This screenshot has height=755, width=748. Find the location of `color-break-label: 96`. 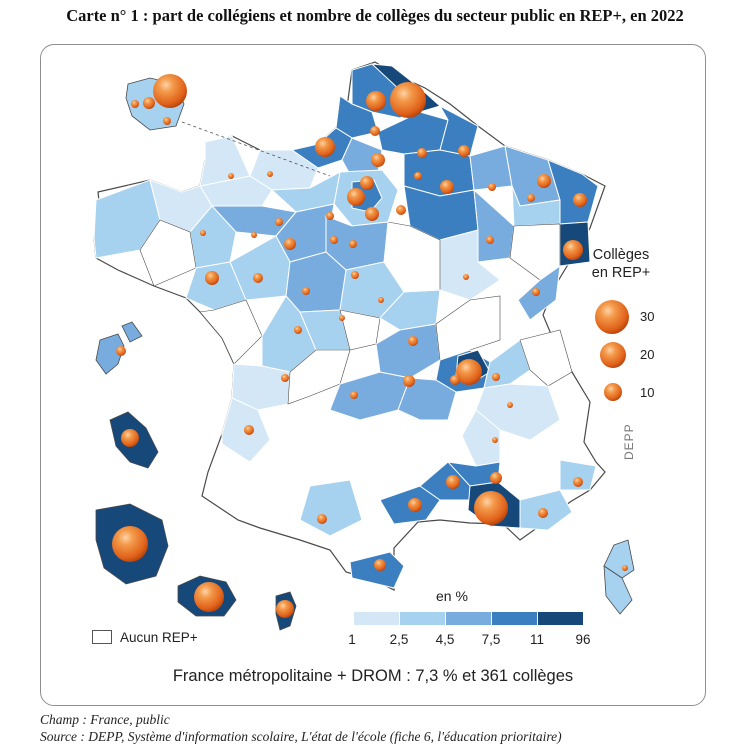

color-break-label: 96 is located at coordinates (583, 639).